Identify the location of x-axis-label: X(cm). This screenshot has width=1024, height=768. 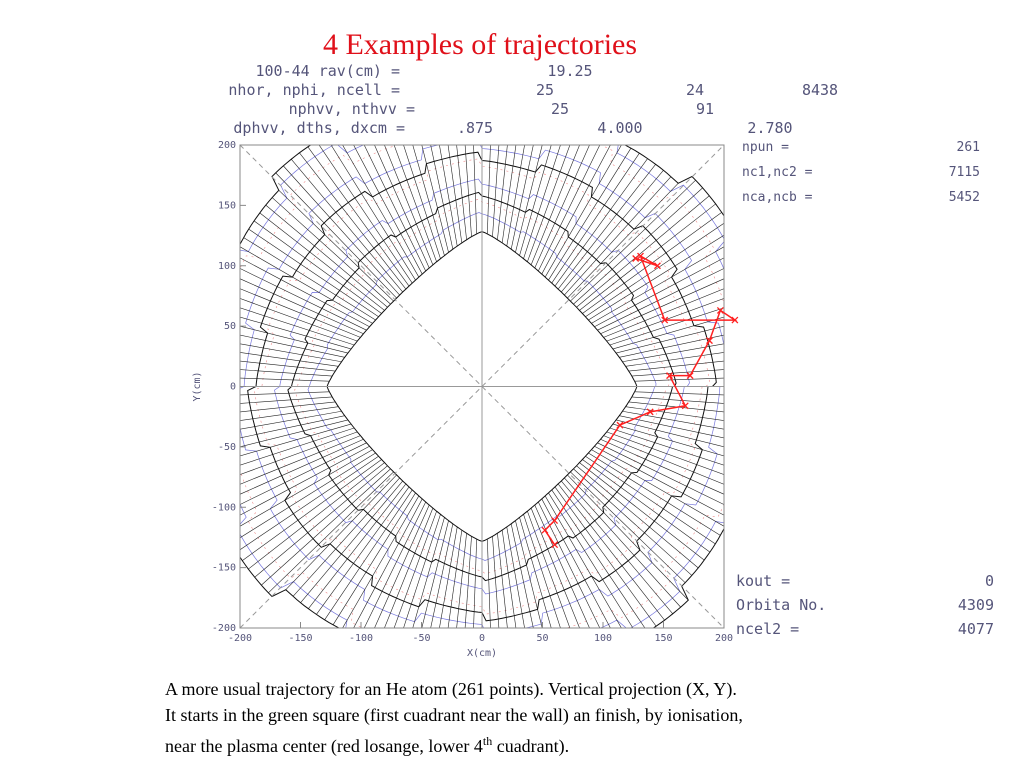
(482, 653).